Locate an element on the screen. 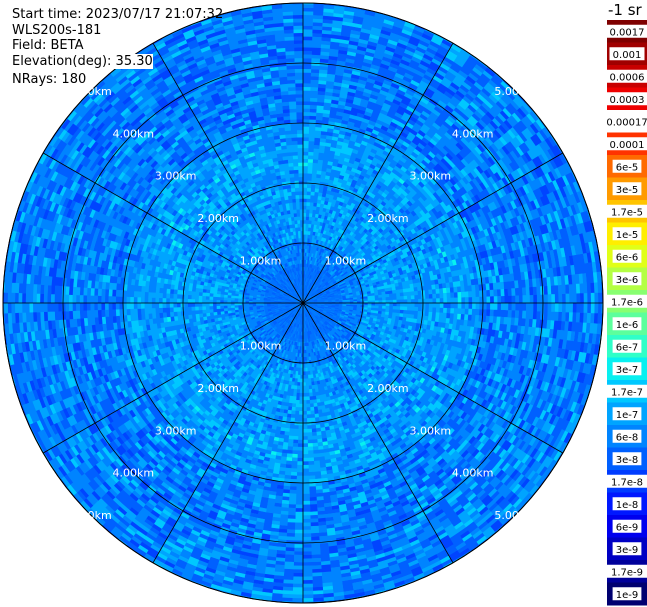 Image resolution: width=647 pixels, height=607 pixels. nrays-label: NRays: 180 is located at coordinates (49, 79).